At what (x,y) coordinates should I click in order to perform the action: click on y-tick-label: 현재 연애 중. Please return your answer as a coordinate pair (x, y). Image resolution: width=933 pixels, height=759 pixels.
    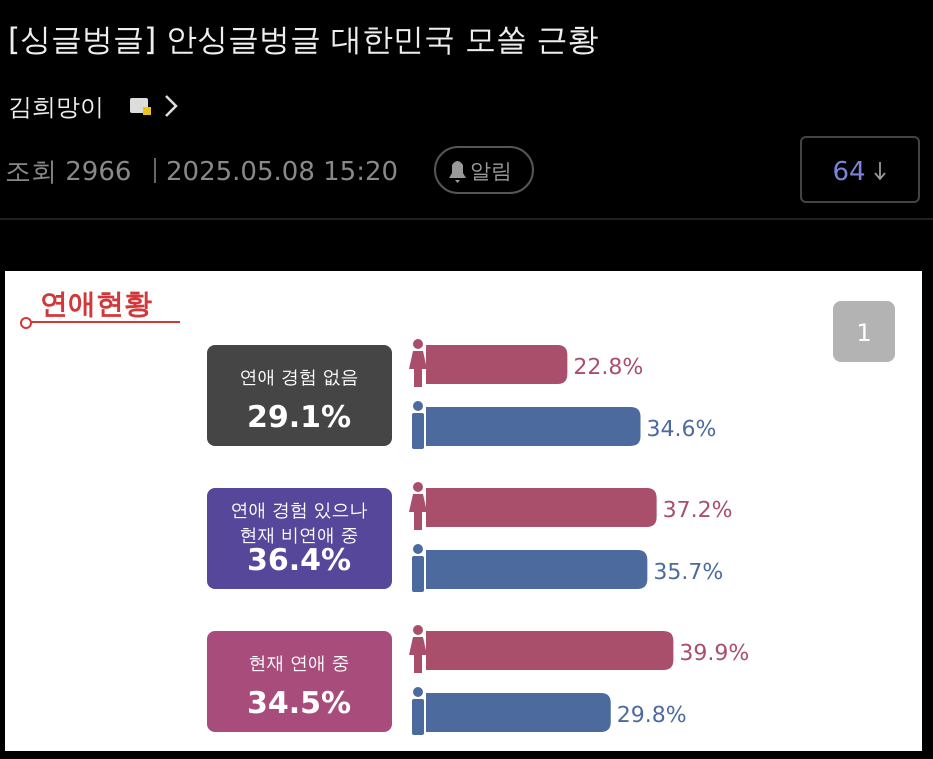
    Looking at the image, I should click on (299, 663).